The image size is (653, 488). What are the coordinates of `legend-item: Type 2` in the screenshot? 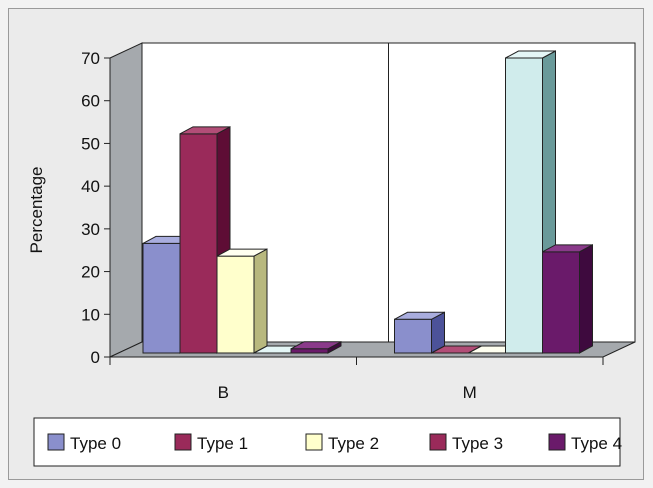 It's located at (342, 443).